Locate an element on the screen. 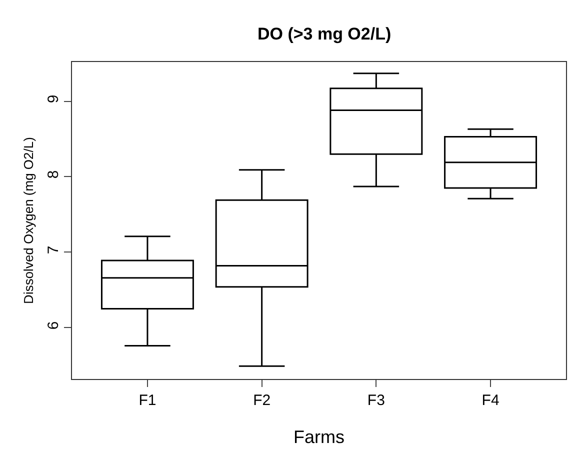 The image size is (574, 463). x-tick-label: F1 is located at coordinates (147, 400).